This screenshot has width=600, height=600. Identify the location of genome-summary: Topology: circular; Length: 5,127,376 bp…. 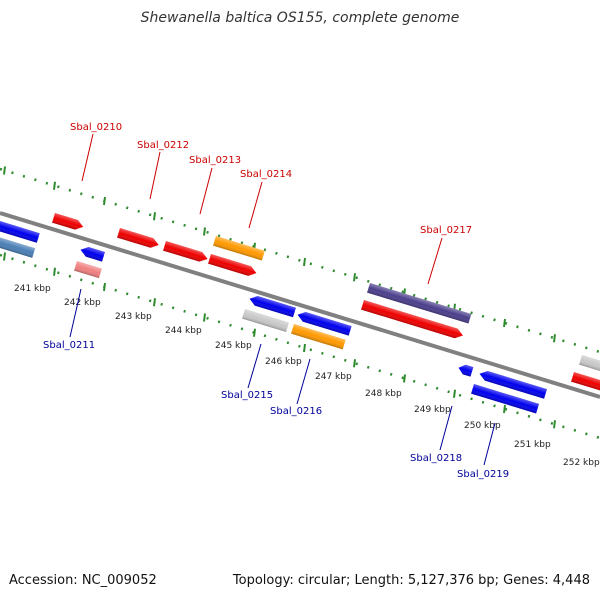
(411, 580).